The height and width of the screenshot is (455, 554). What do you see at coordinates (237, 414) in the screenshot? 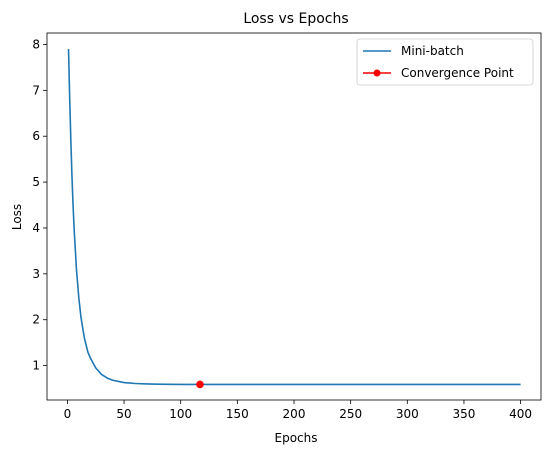
I see `x-tick-label: 150` at bounding box center [237, 414].